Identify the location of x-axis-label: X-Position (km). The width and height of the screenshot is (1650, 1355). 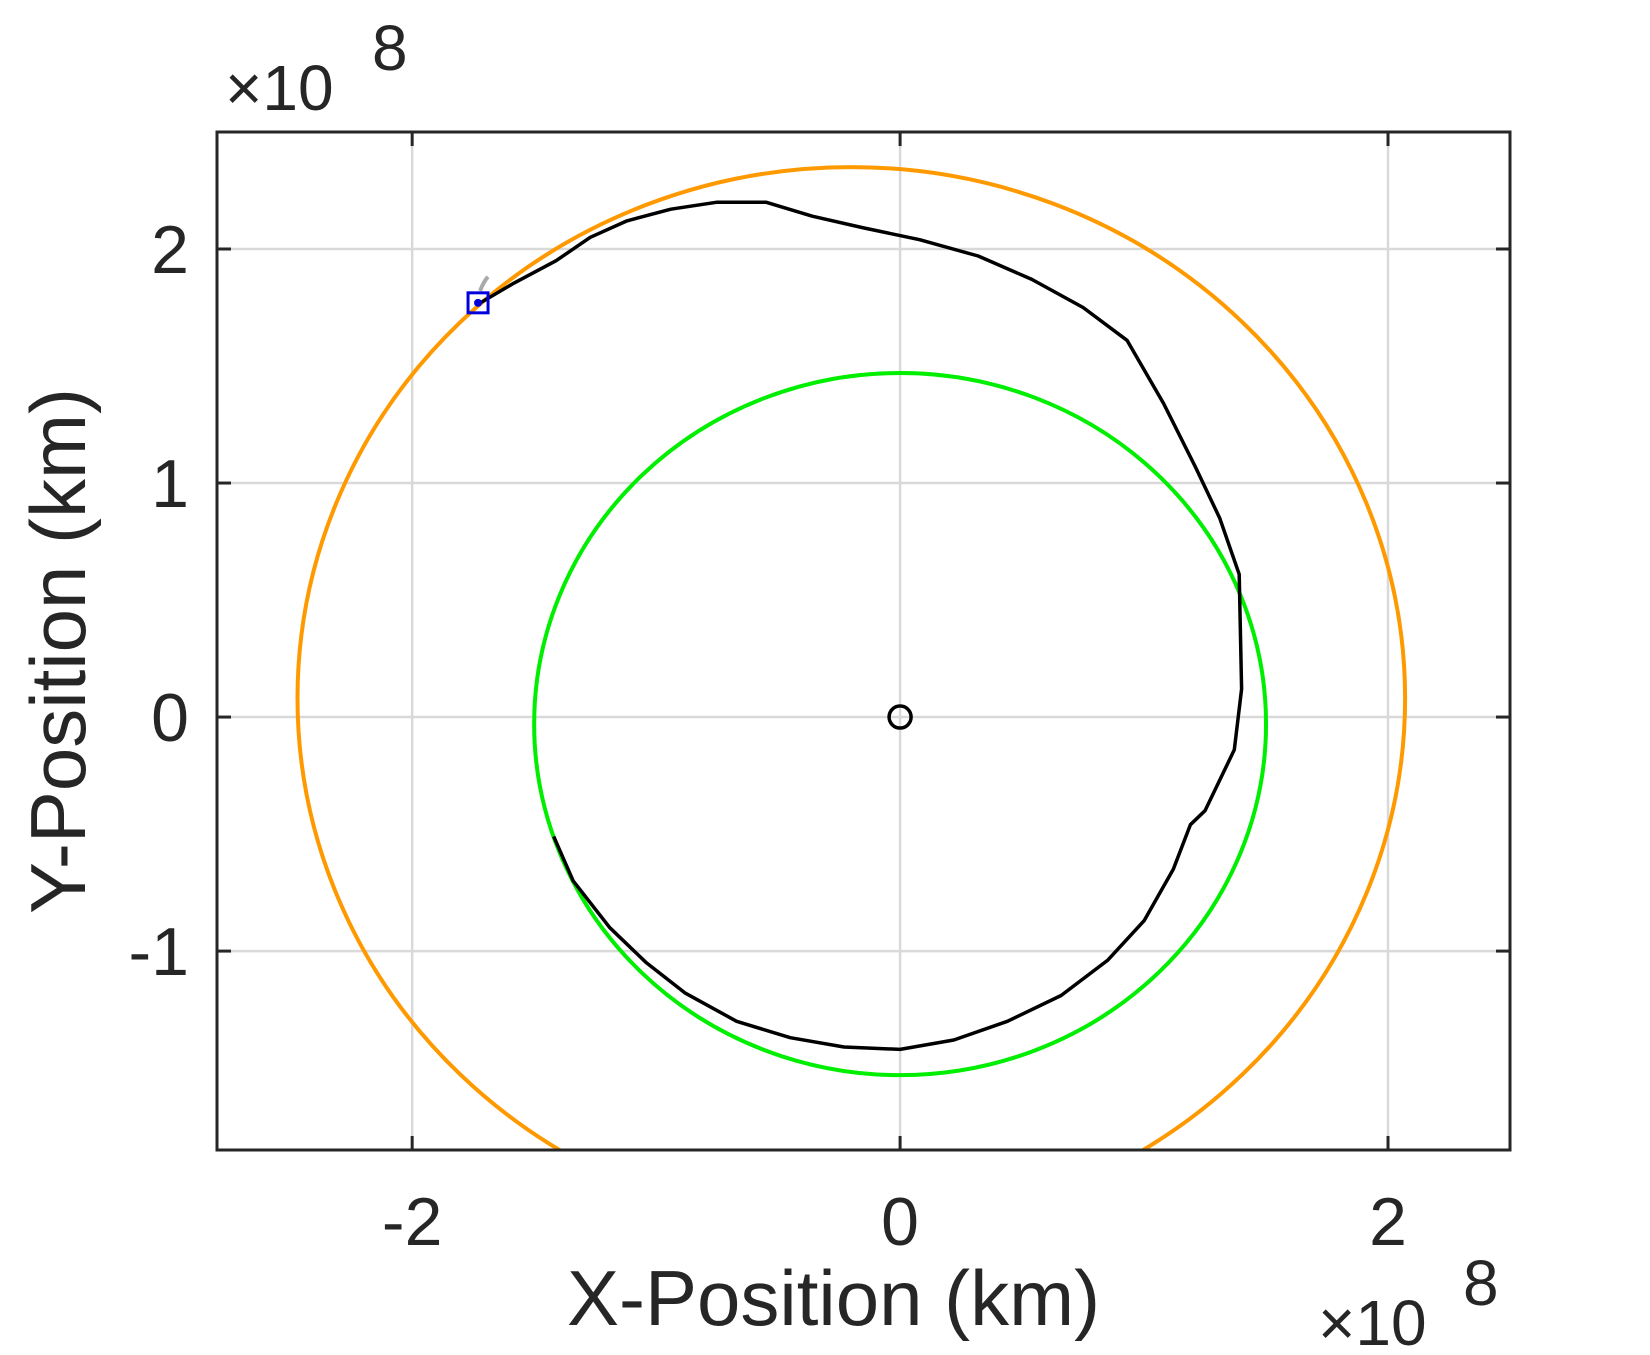
(833, 1298).